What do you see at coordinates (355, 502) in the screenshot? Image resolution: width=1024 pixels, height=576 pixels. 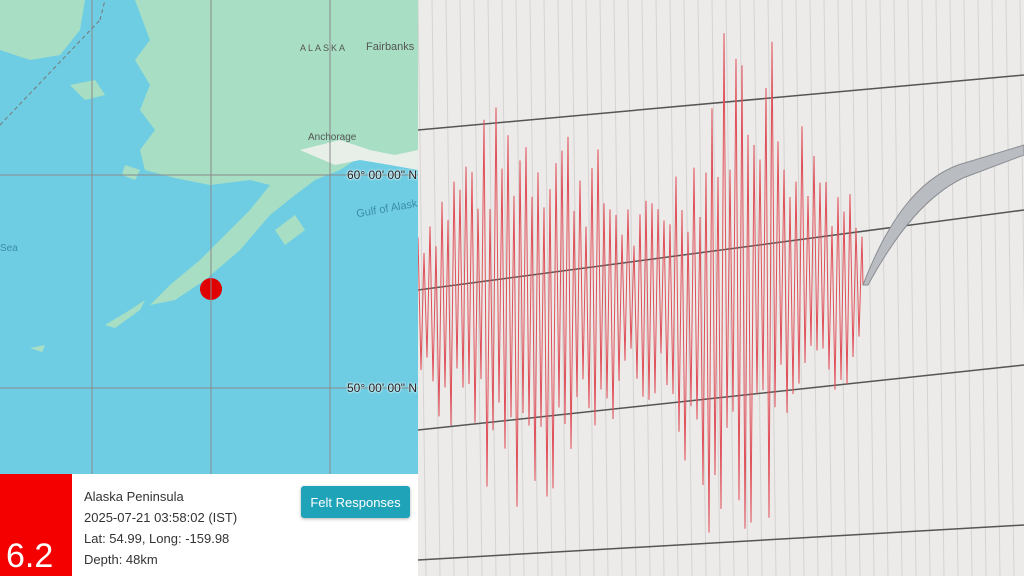 I see `felt-responses-button: Felt Responses` at bounding box center [355, 502].